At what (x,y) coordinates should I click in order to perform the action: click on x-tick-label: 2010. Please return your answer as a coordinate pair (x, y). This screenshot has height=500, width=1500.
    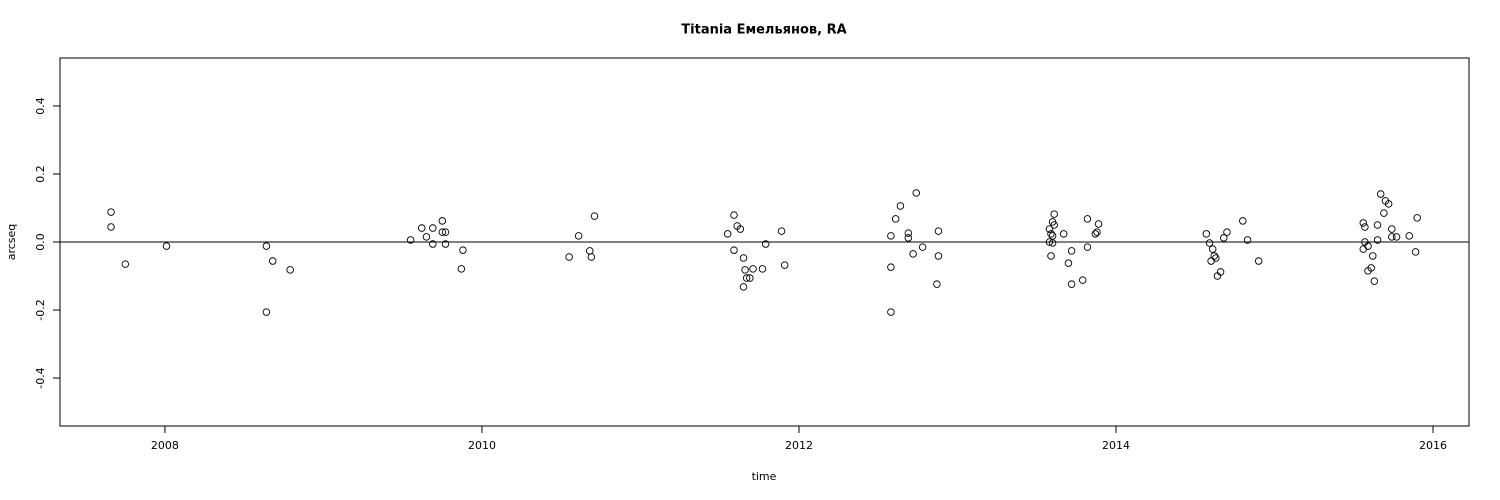
    Looking at the image, I should click on (482, 445).